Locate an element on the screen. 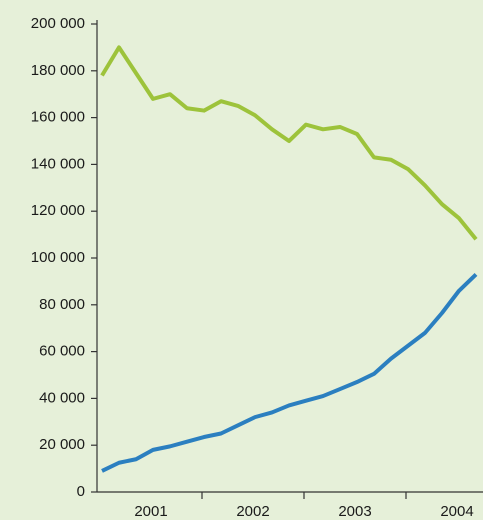 The width and height of the screenshot is (483, 520). y-tick-label: 100 000 is located at coordinates (58, 257).